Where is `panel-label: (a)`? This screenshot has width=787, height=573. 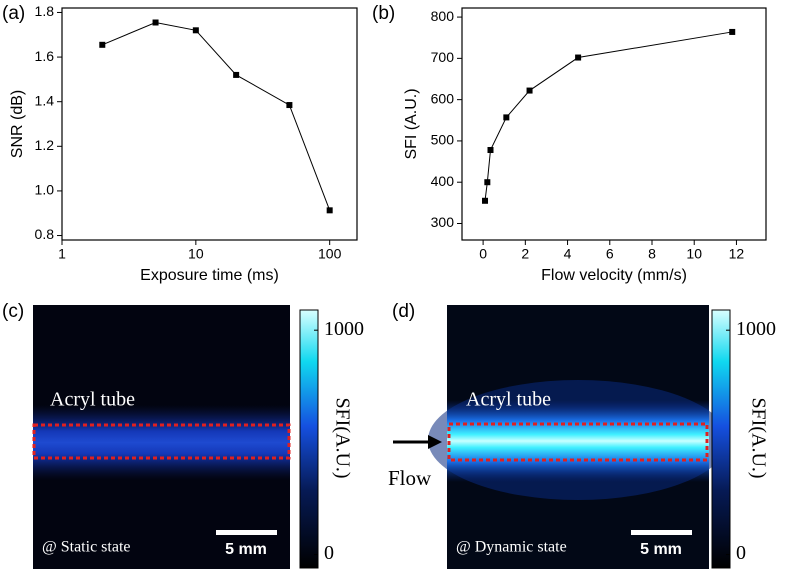
panel-label: (a) is located at coordinates (13, 13).